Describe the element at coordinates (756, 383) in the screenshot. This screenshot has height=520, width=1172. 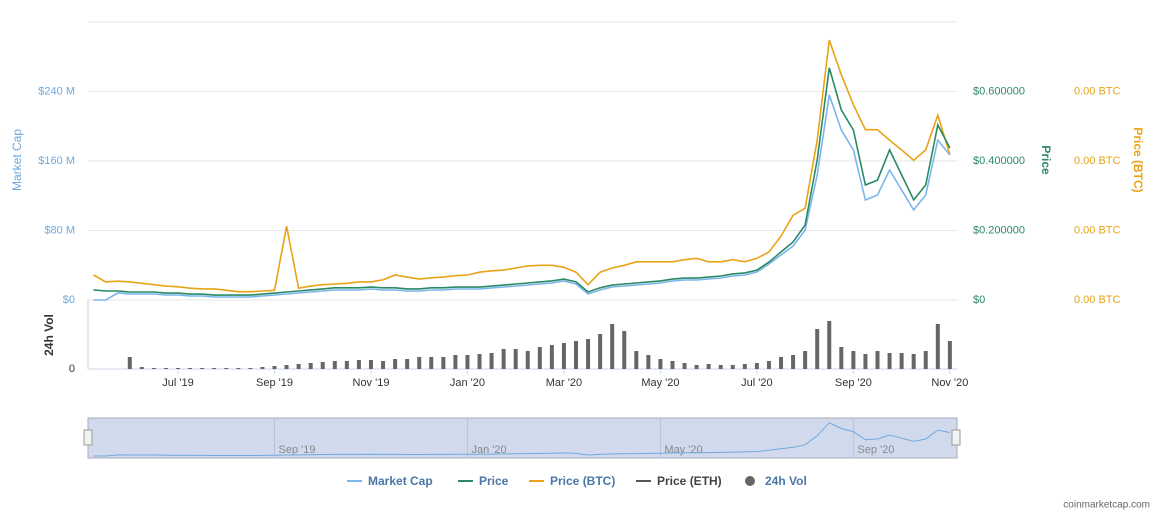
I see `x-tick-label: Jul '20` at that location.